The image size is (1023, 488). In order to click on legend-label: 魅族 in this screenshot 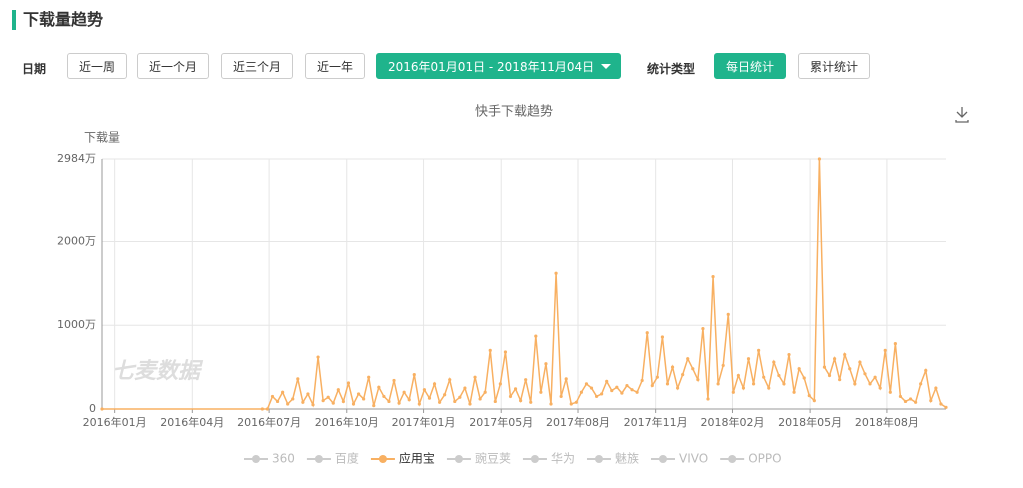, I will do `click(627, 458)`.